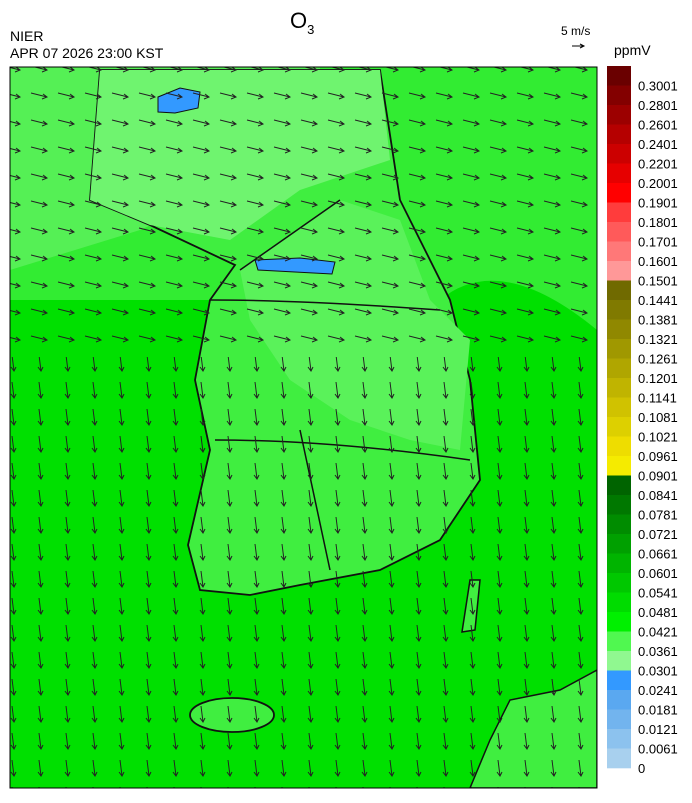 The width and height of the screenshot is (692, 803). What do you see at coordinates (657, 398) in the screenshot?
I see `colorbar-label: 0.1141` at bounding box center [657, 398].